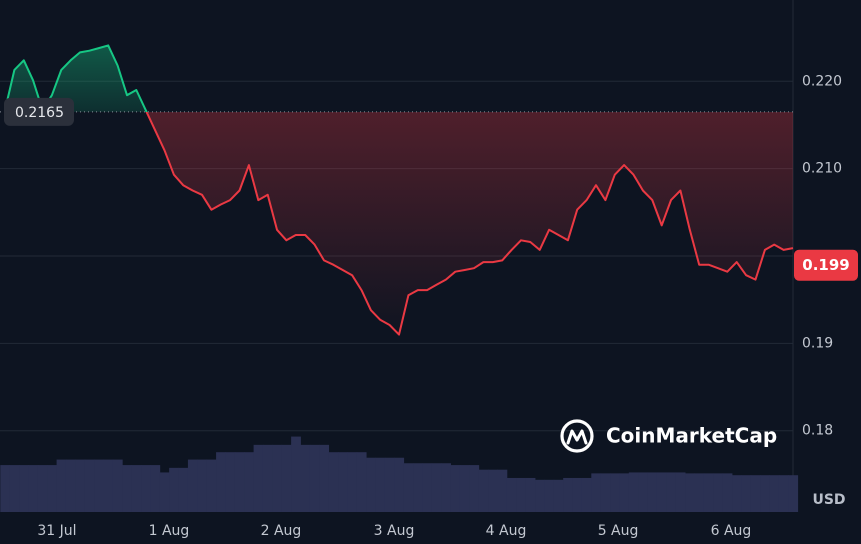  What do you see at coordinates (731, 531) in the screenshot?
I see `x-tick-label: 6 Aug` at bounding box center [731, 531].